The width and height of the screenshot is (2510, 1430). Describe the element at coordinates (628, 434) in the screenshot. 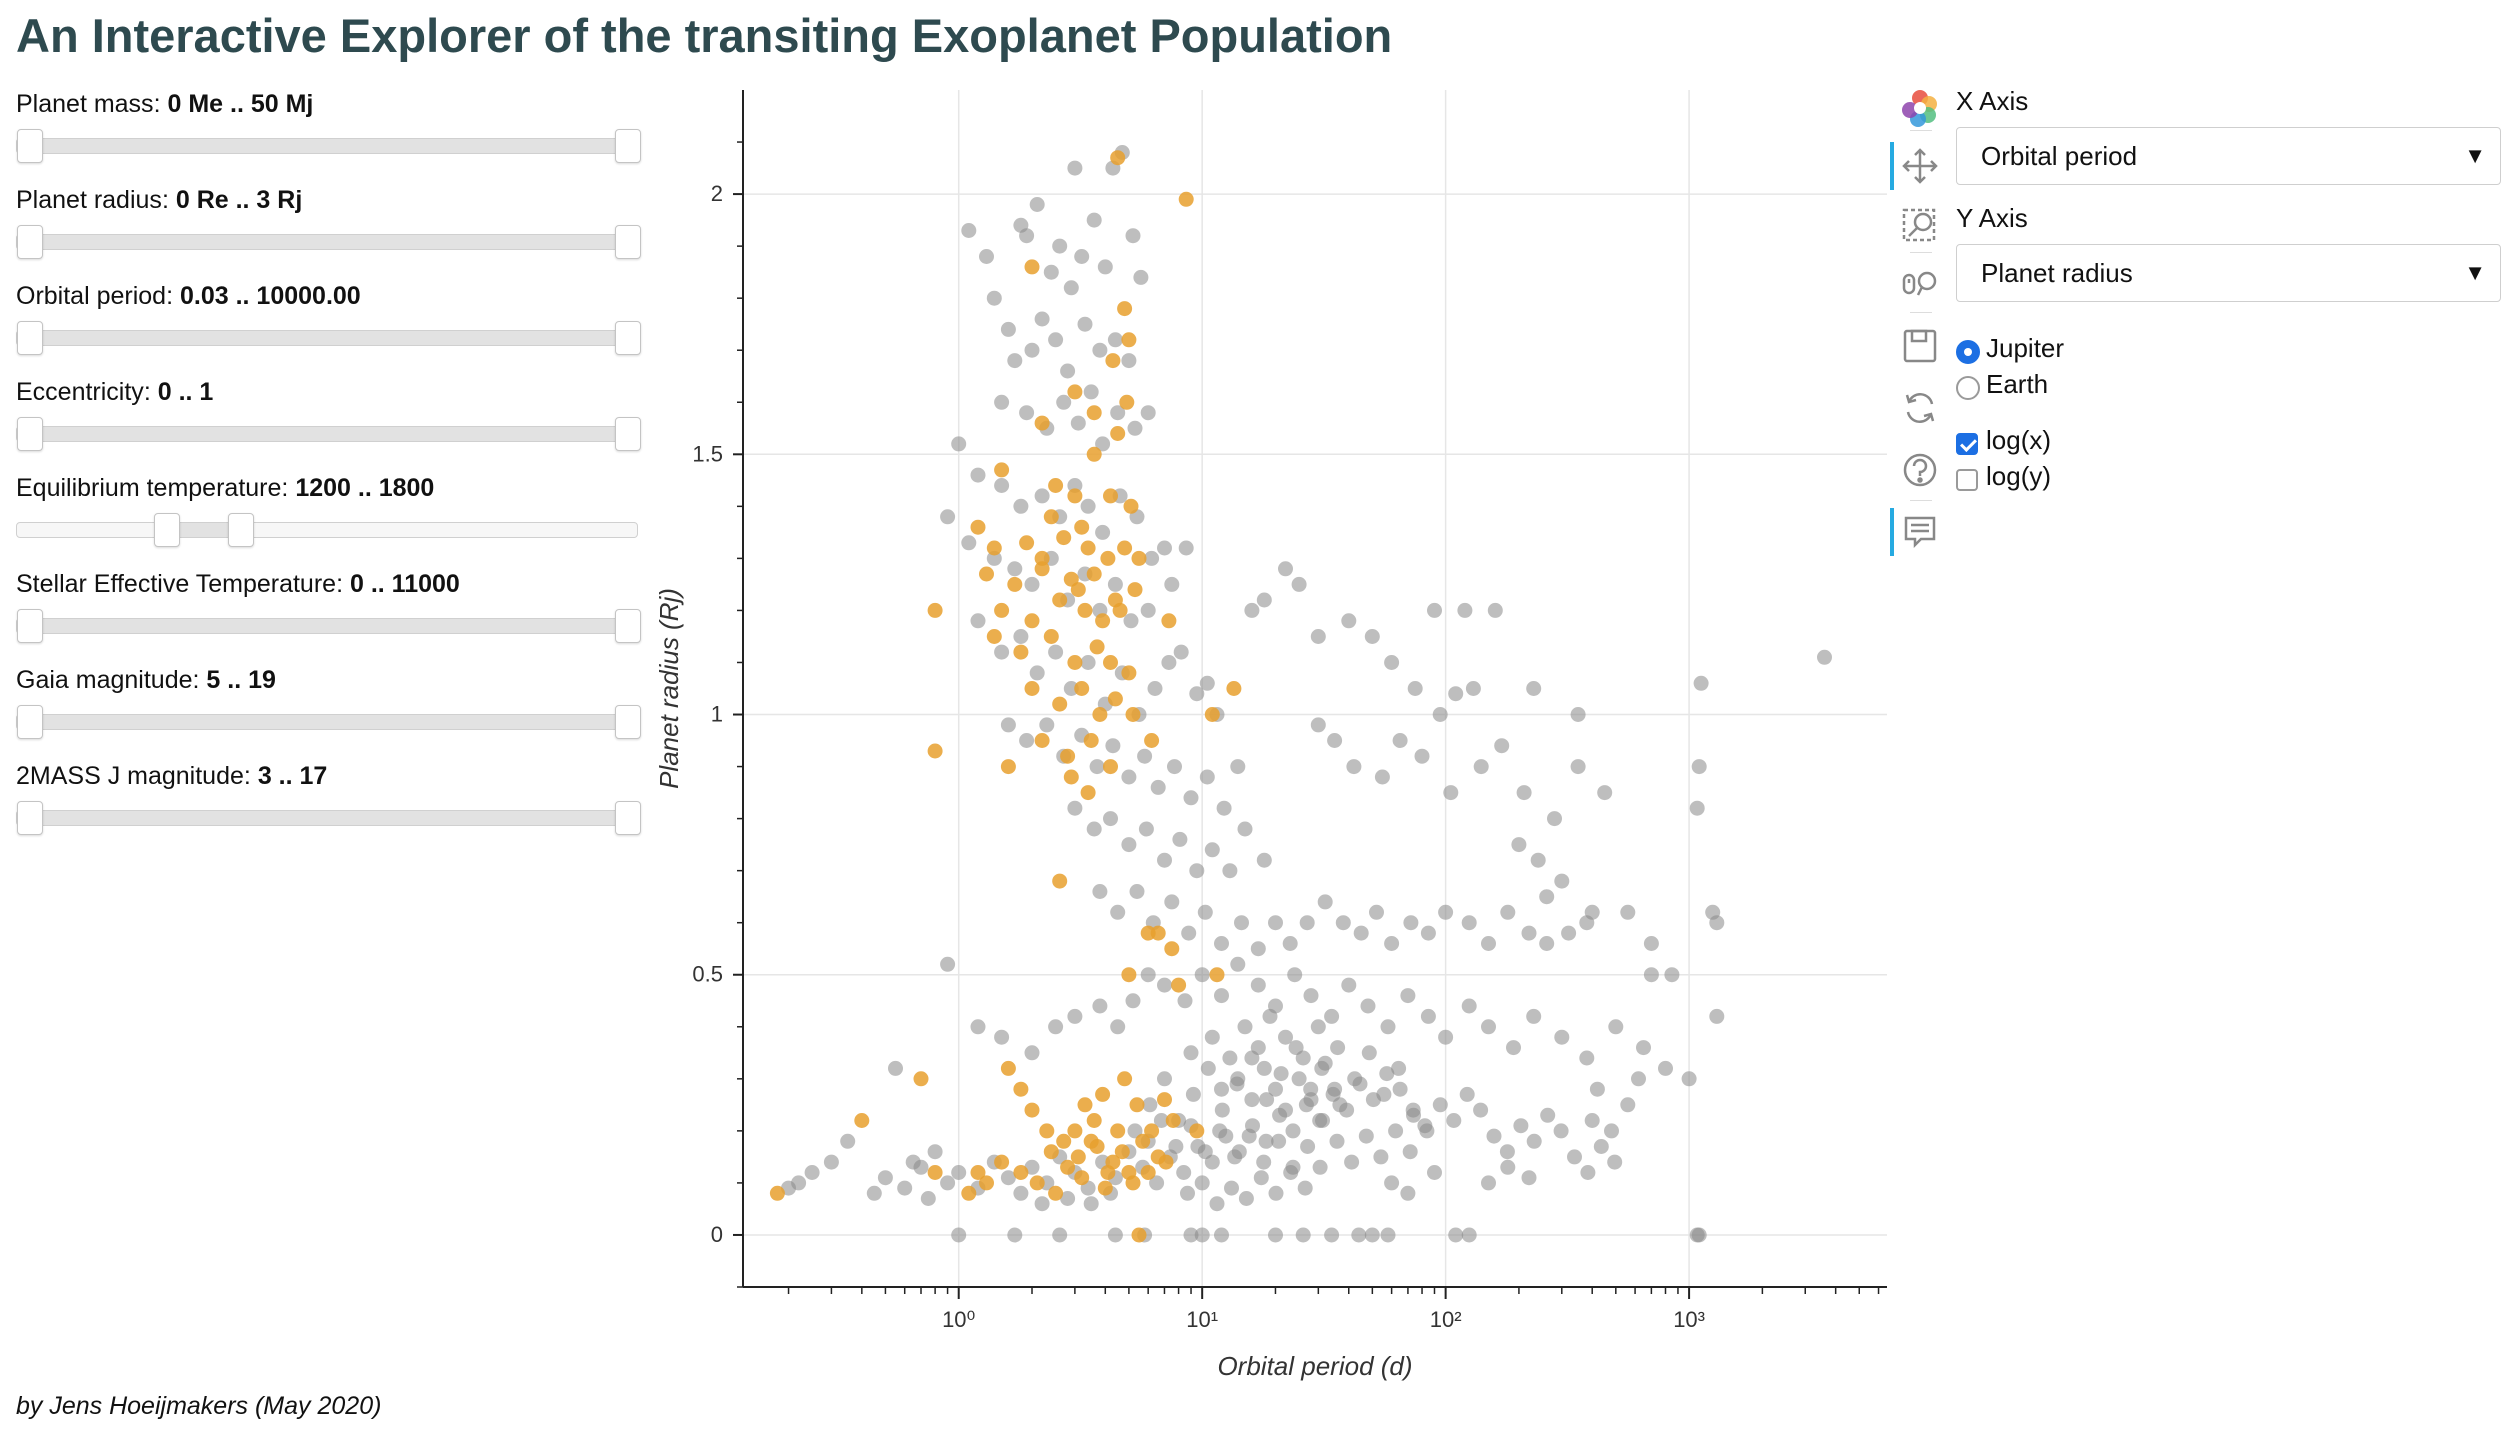

I see `slider-max-handle` at that location.